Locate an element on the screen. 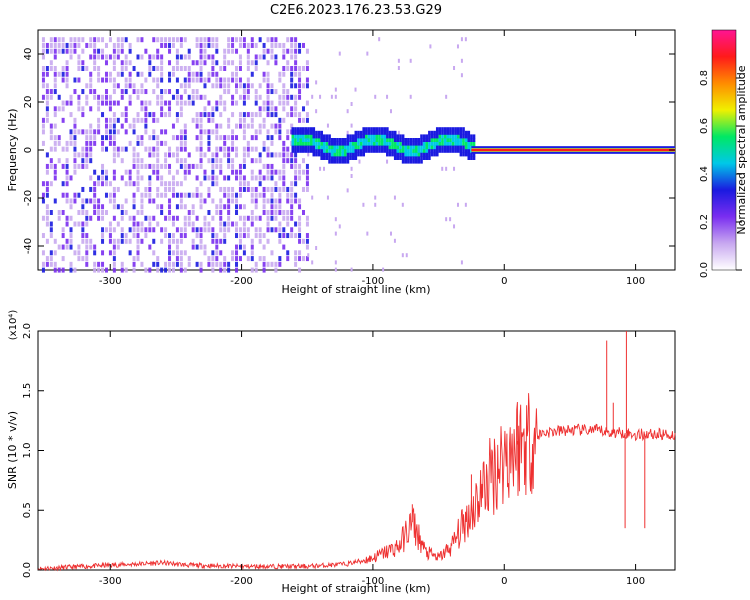 Image resolution: width=750 pixels, height=600 pixels. snr-x-tick-label: -100 is located at coordinates (373, 581).